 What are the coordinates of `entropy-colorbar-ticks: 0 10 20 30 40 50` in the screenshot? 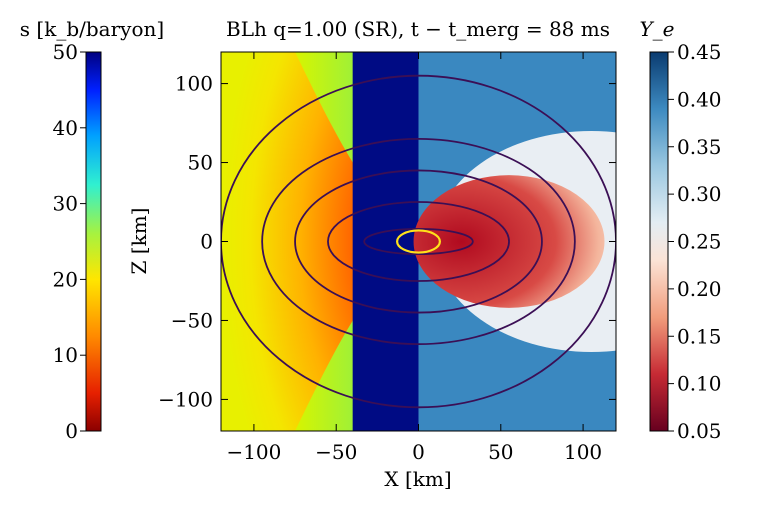 It's located at (69, 241).